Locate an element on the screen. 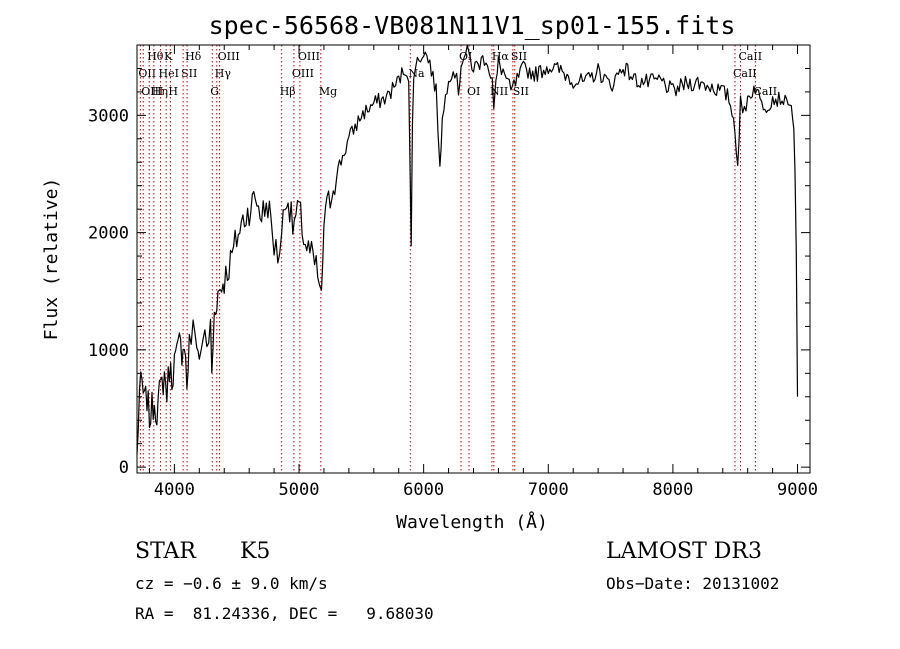 The width and height of the screenshot is (900, 649). line-label-0: Hθ is located at coordinates (155, 56).